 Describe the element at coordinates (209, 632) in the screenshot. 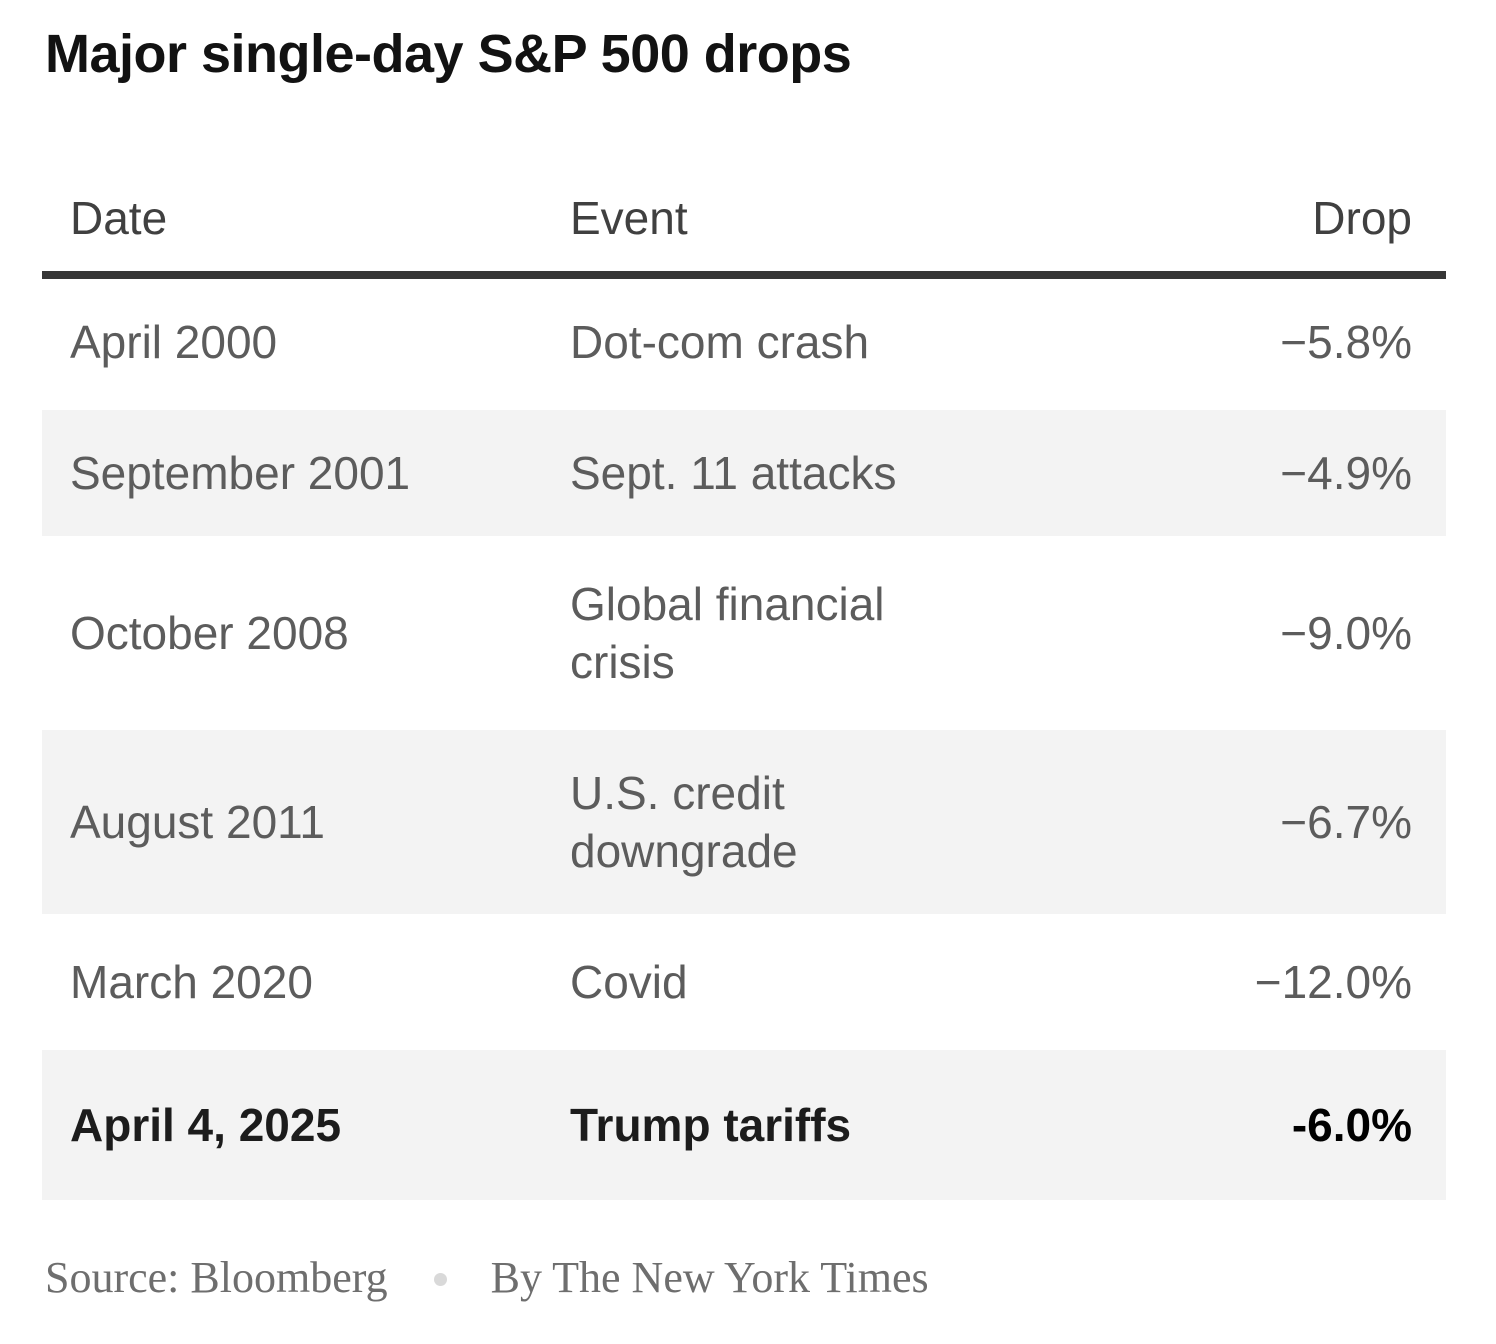

I see `cell-date: October 2008` at that location.